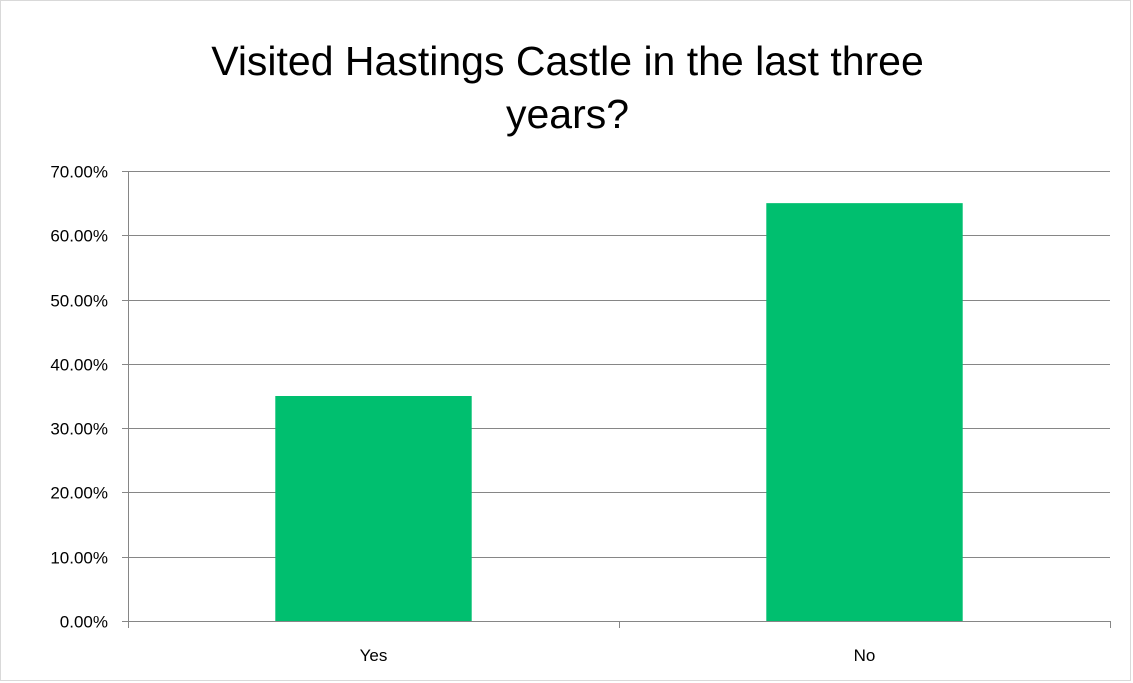 The image size is (1133, 683). What do you see at coordinates (79, 429) in the screenshot?
I see `y-tick-label: 30.00%` at bounding box center [79, 429].